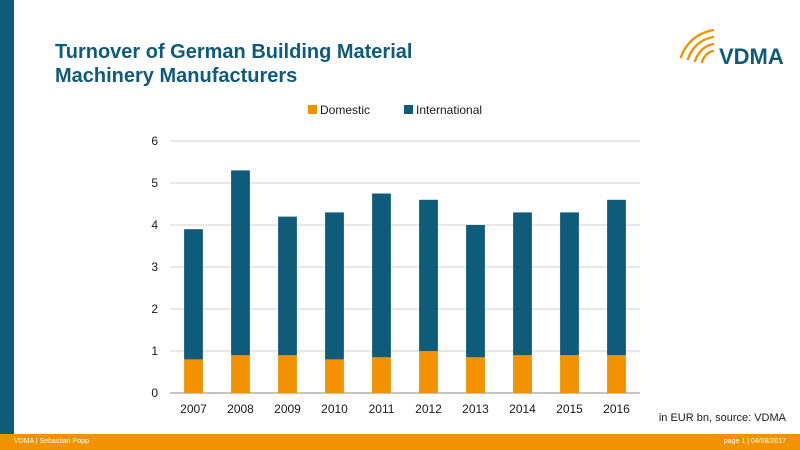 This screenshot has width=800, height=450. Describe the element at coordinates (234, 52) in the screenshot. I see `title-line-1: Turnover of German Building Material` at that location.